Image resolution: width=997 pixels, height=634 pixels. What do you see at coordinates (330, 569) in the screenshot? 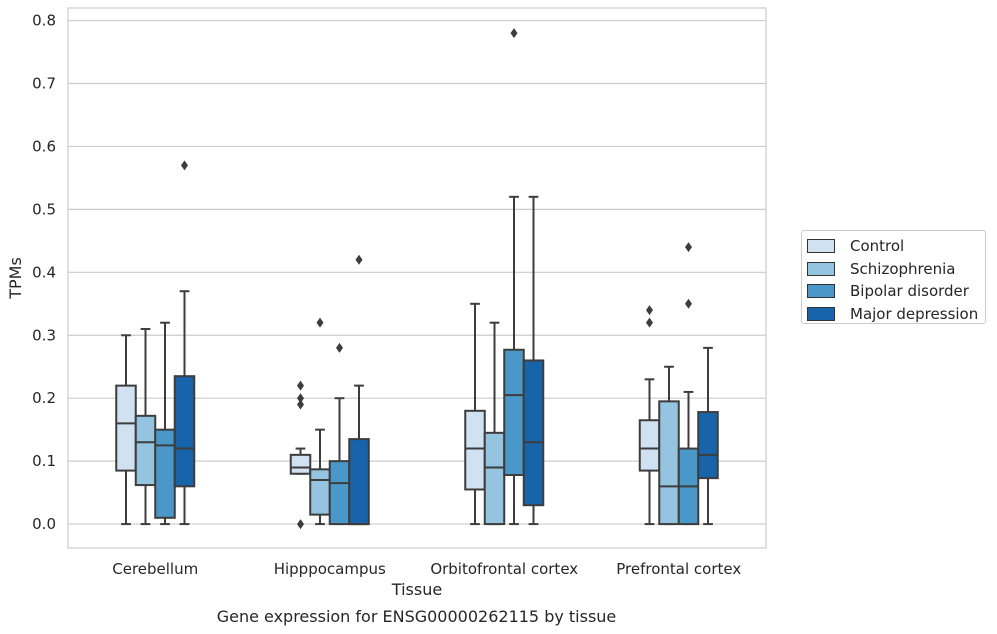
I see `x-tick-label: Hipppocampus` at bounding box center [330, 569].